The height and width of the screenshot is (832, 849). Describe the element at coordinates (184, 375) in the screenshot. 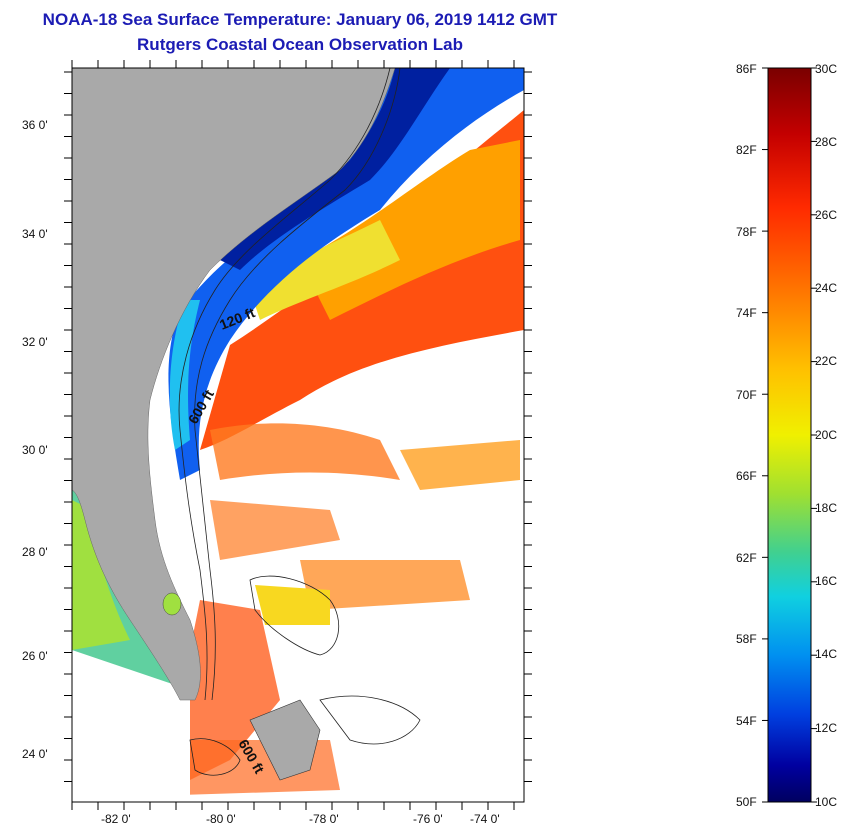

I see `cool-shelf` at that location.